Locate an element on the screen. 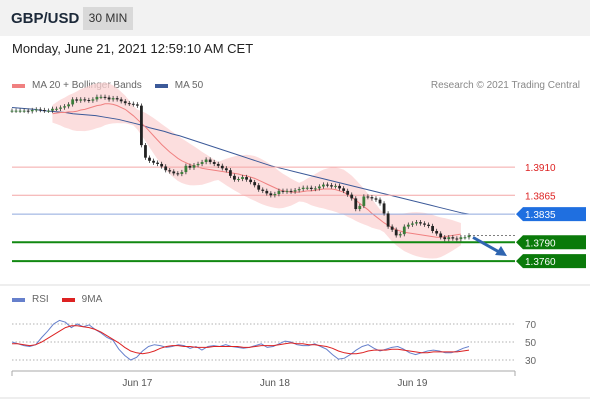  pivot-badge is located at coordinates (551, 214).